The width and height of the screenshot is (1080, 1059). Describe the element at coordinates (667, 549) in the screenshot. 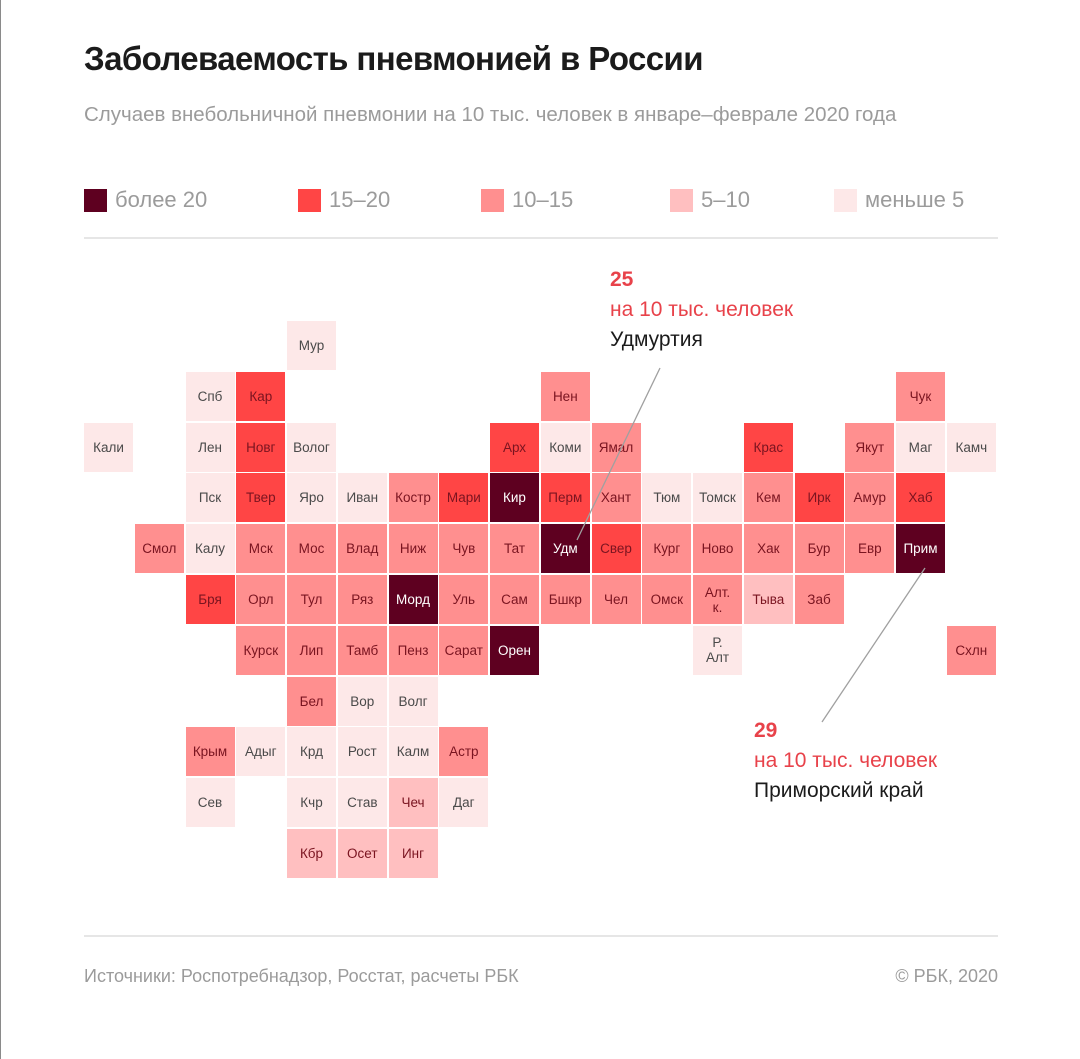

I see `region-label: Кург` at that location.